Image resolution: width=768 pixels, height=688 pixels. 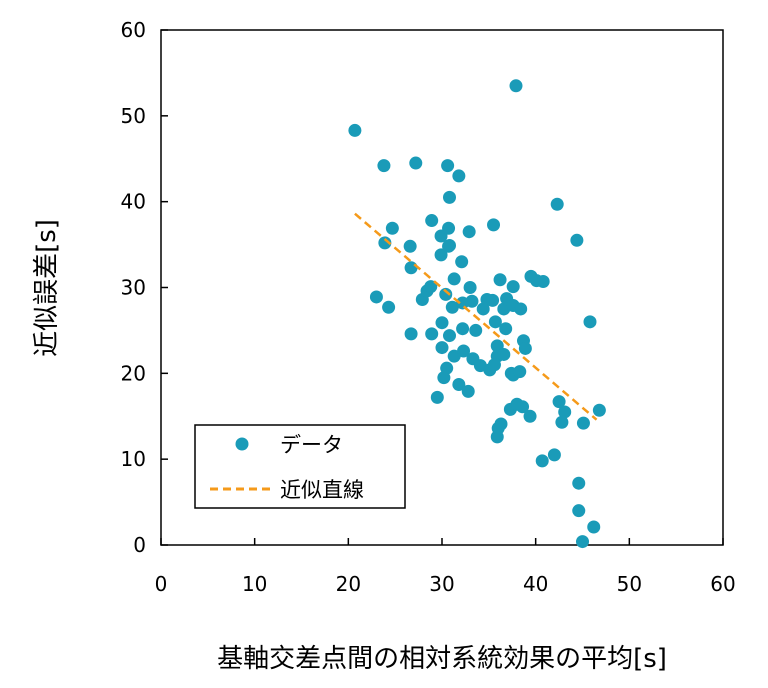 I want to click on y-tick-label: 60, so click(x=133, y=30).